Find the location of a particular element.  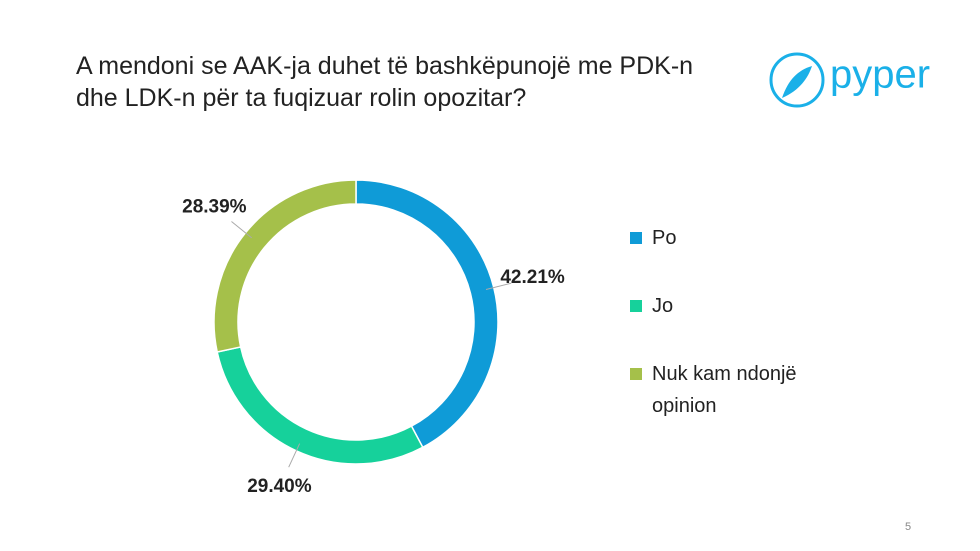

legend-item: Nuk kam ndonjë opinion is located at coordinates (740, 390).